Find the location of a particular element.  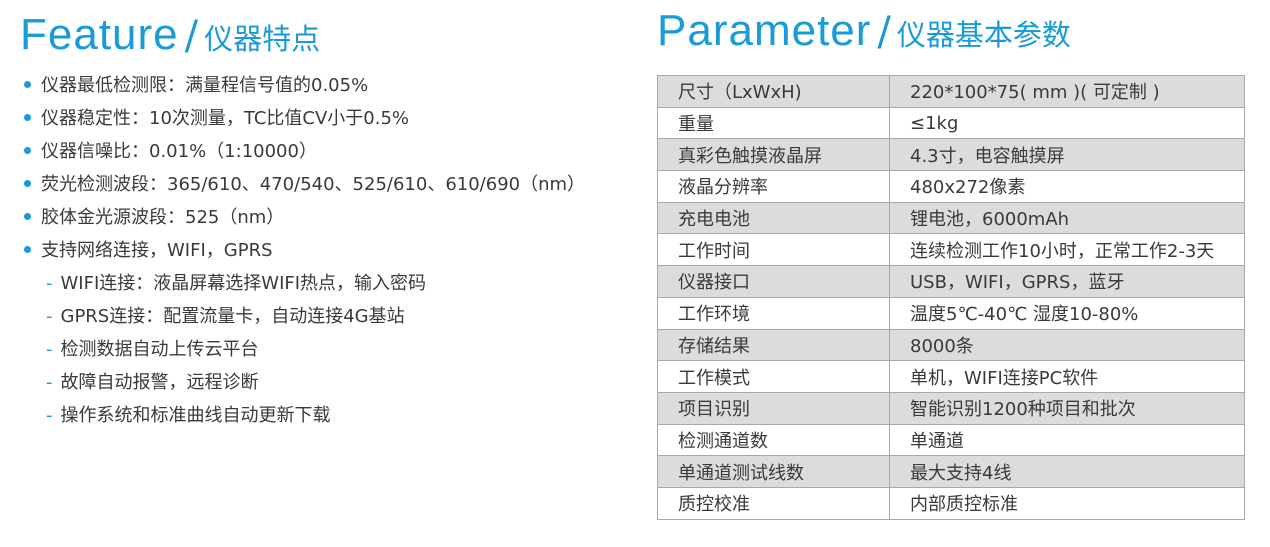

title-en: Parameter is located at coordinates (764, 30).